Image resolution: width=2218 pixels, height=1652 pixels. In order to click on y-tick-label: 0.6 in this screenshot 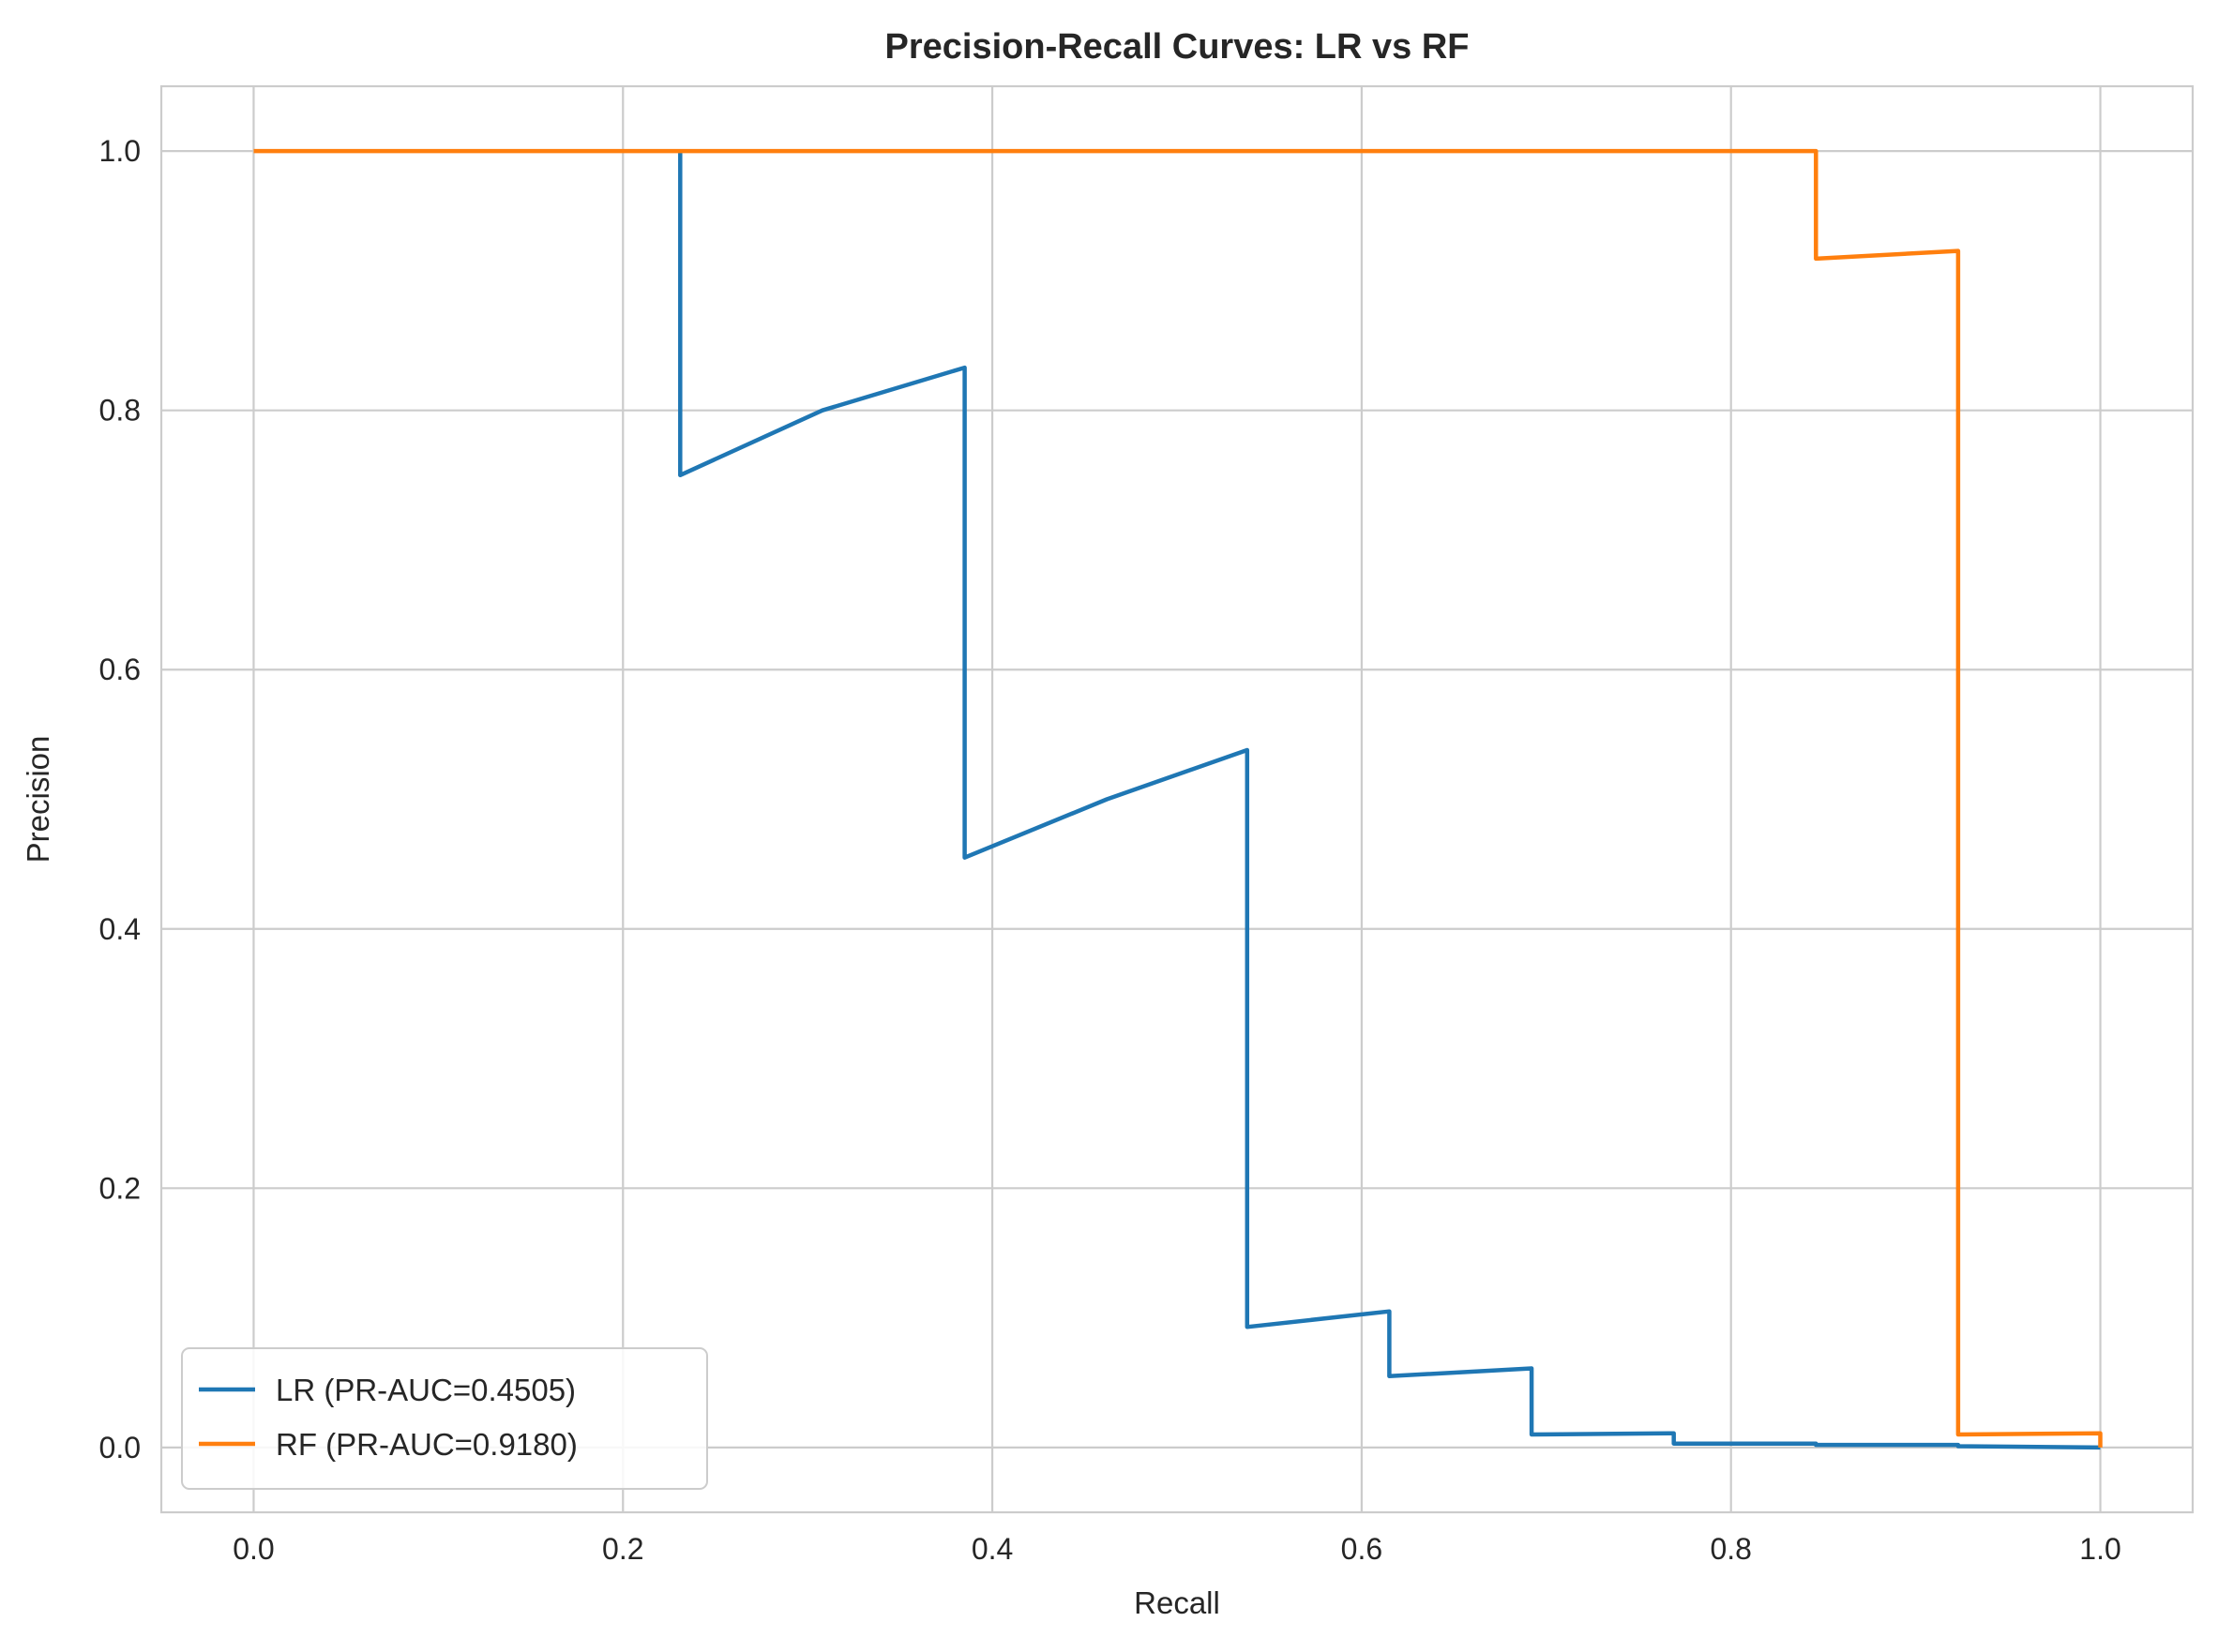, I will do `click(120, 669)`.